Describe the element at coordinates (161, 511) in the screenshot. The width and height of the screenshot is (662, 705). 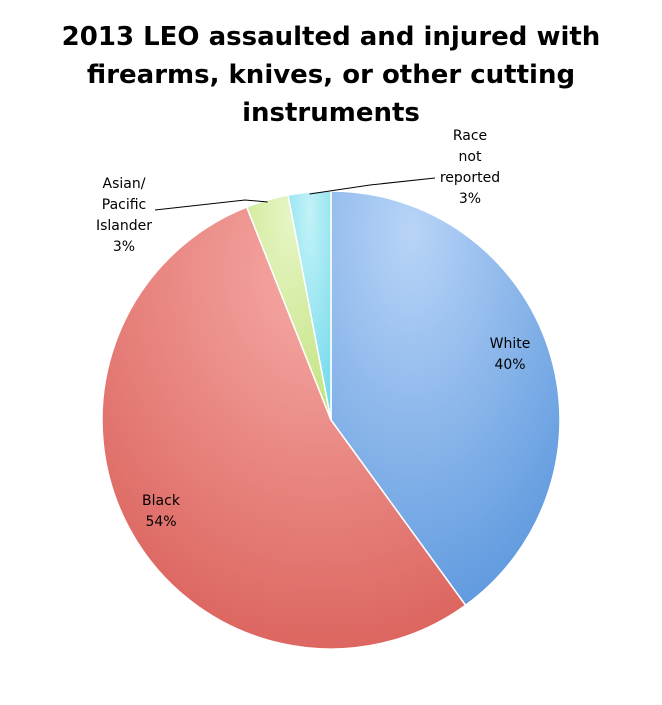
I see `slice-label-1: Black 54%` at that location.